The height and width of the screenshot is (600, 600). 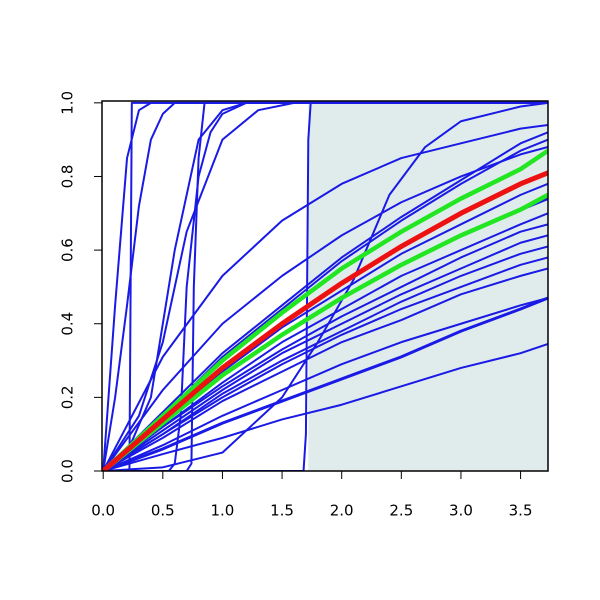 What do you see at coordinates (521, 511) in the screenshot?
I see `x-tick-label: 3.5` at bounding box center [521, 511].